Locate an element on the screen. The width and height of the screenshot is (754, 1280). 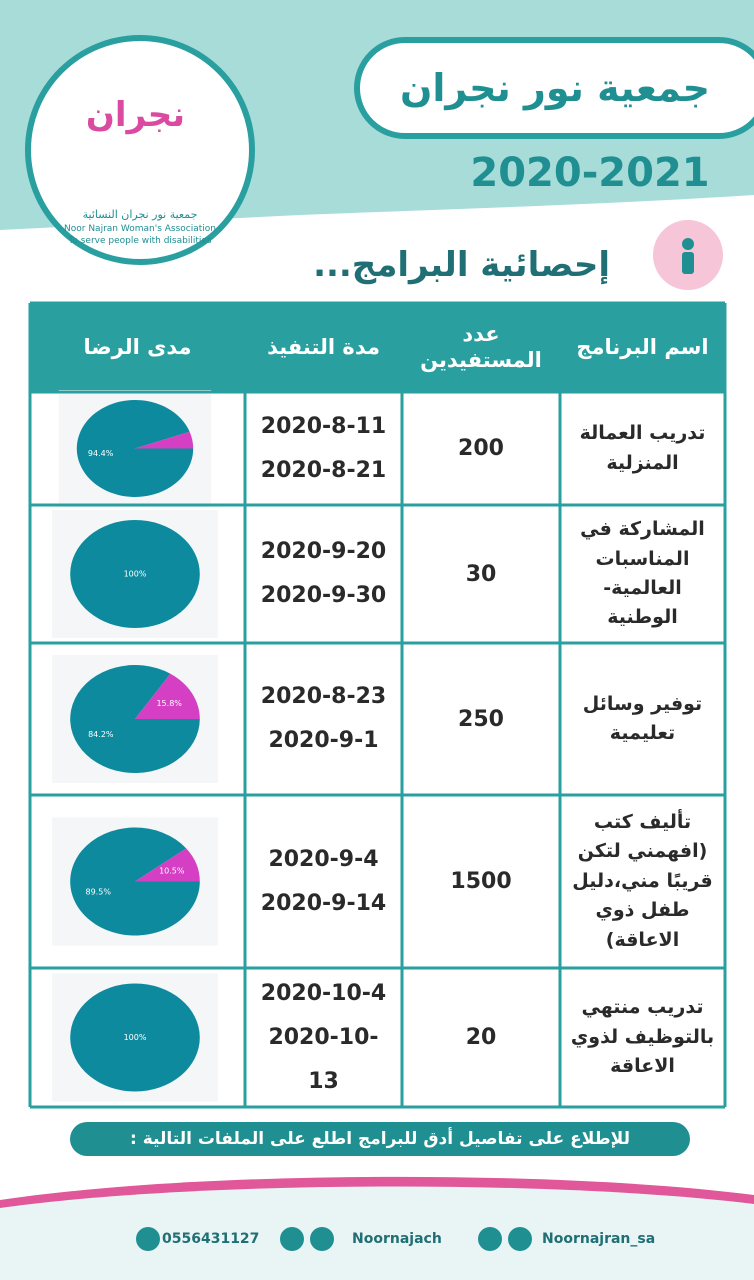
column-header: مدى الرضا is located at coordinates (137, 346).